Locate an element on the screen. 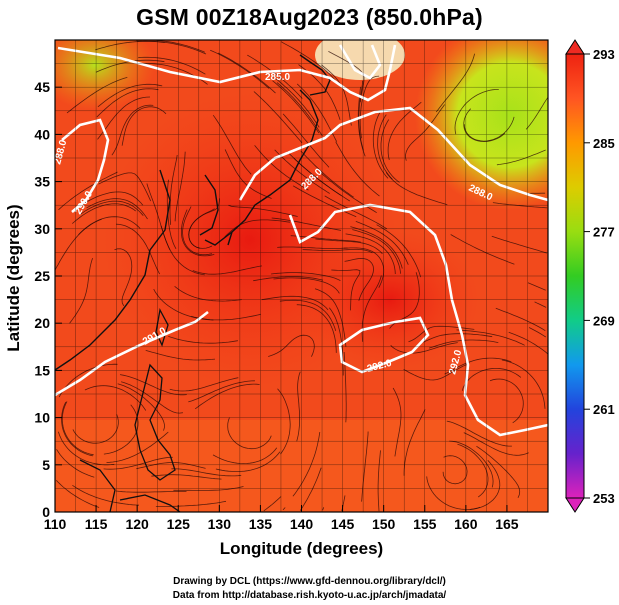  y-axis-label: Latitude (degrees) is located at coordinates (13, 278).